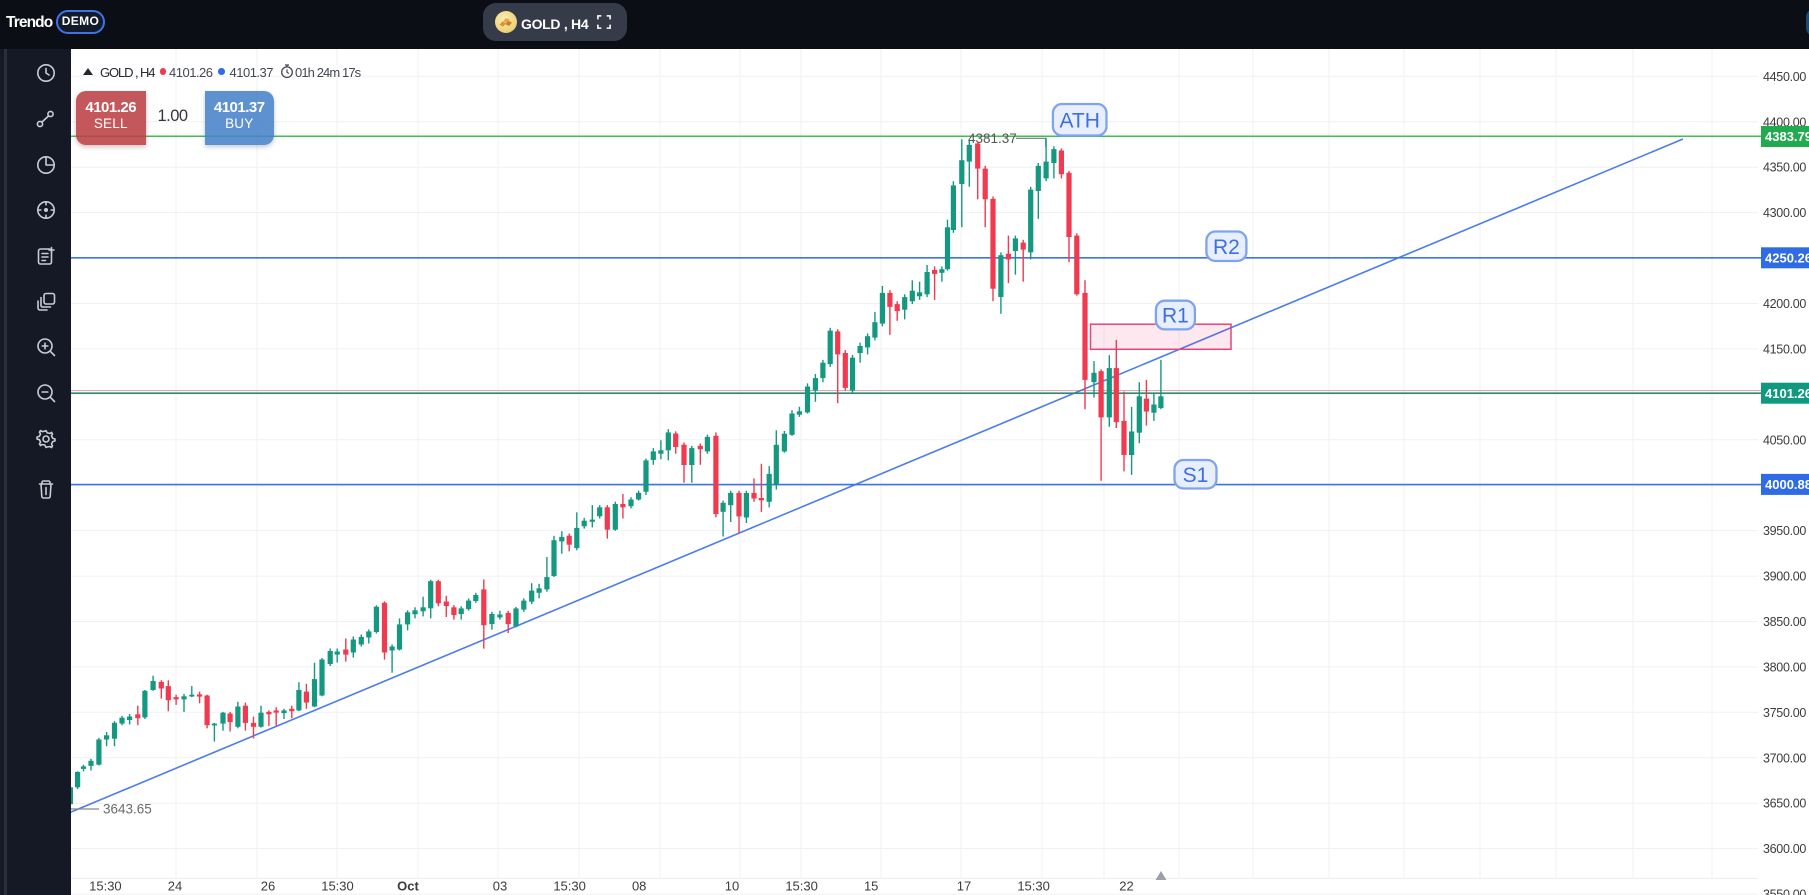  What do you see at coordinates (1784, 891) in the screenshot?
I see `svg-text: 3550.00` at bounding box center [1784, 891].